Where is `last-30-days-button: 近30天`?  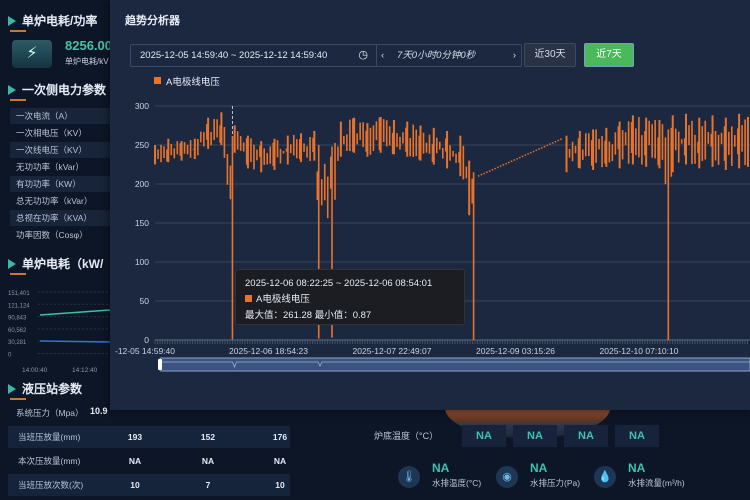 last-30-days-button: 近30天 is located at coordinates (550, 55).